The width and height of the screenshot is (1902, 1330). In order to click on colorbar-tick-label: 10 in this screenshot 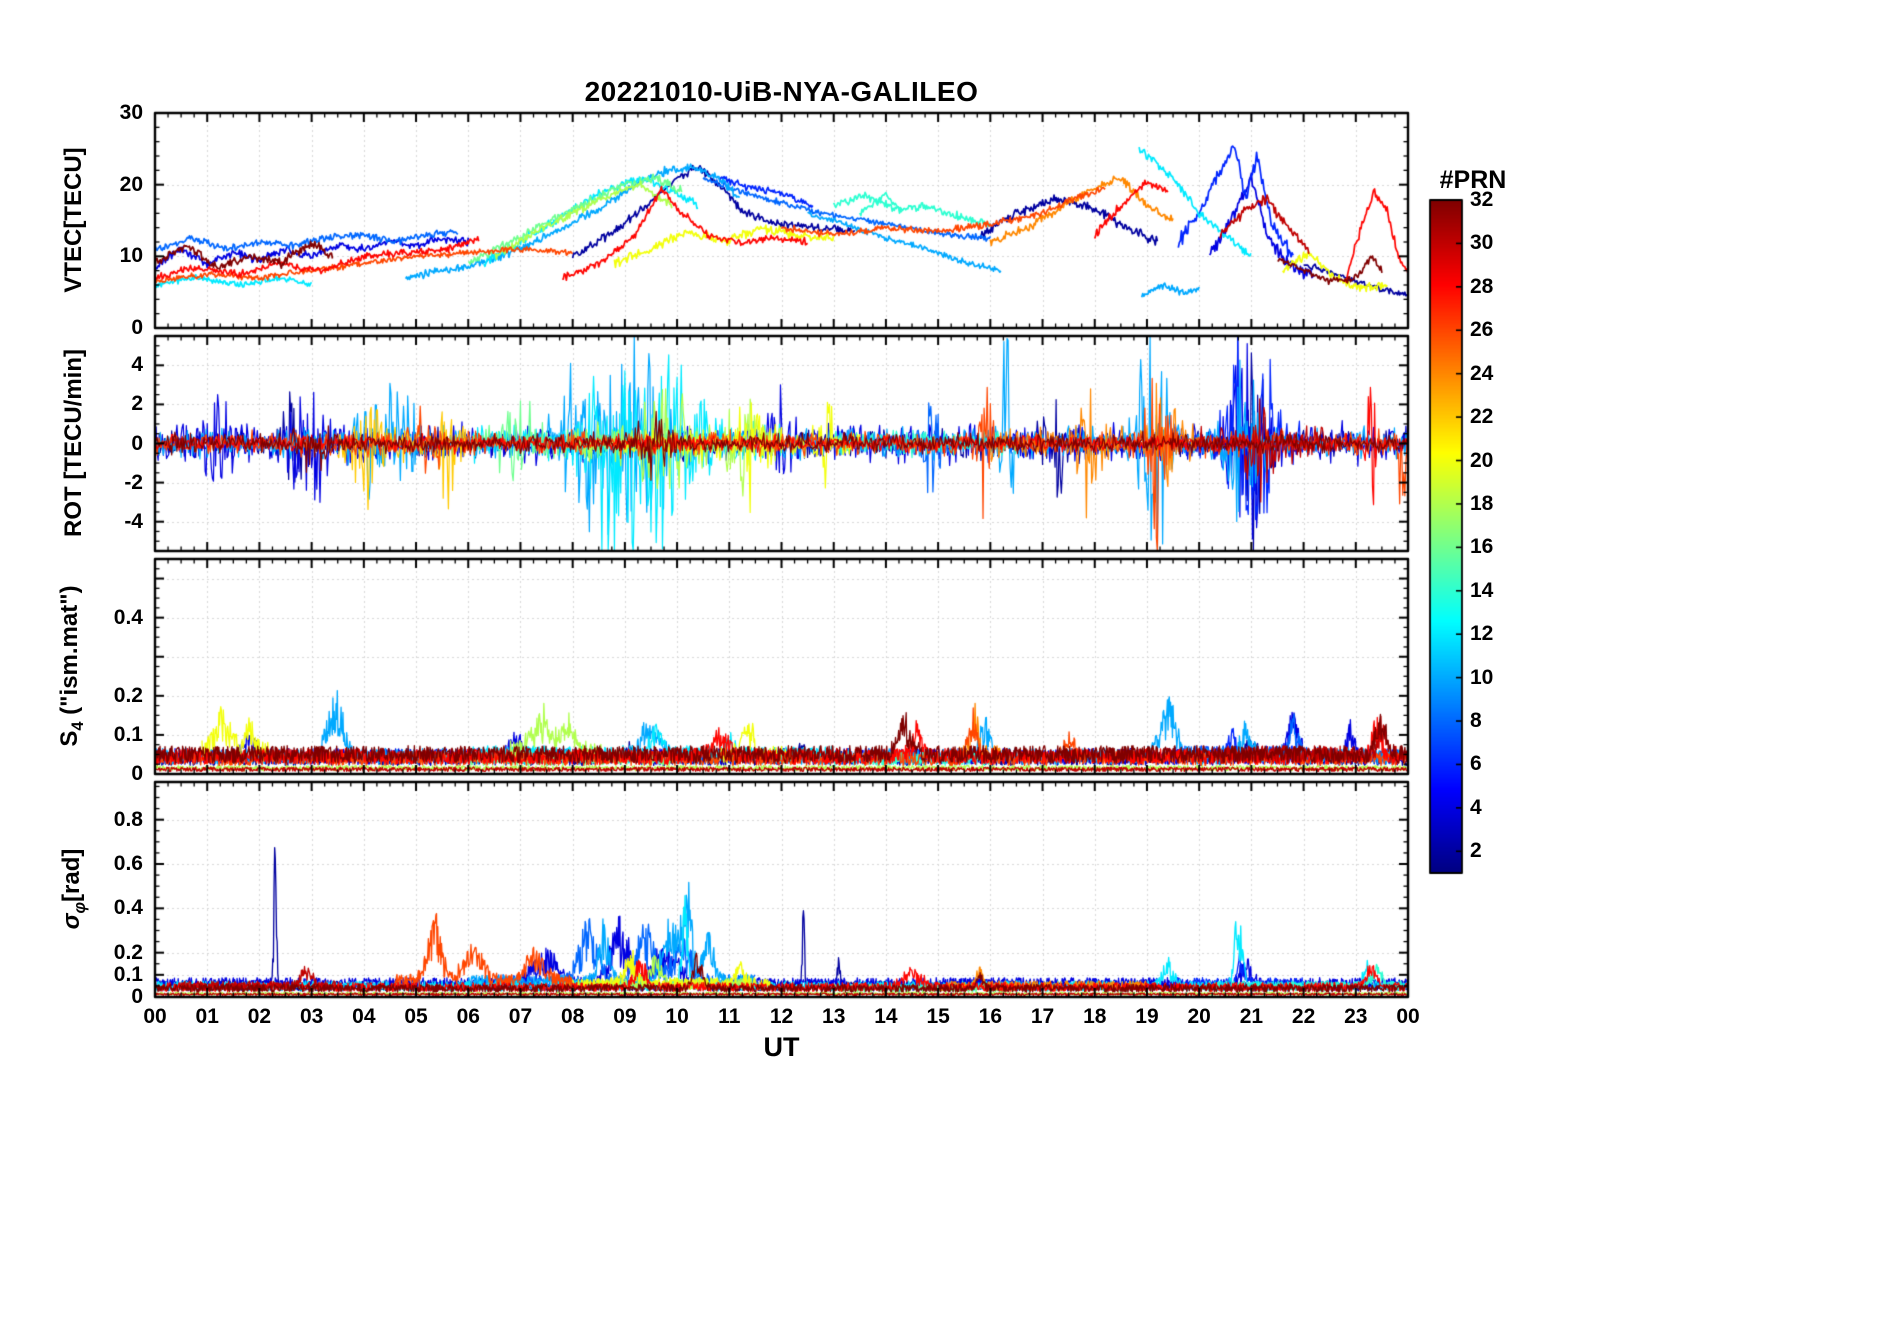, I will do `click(1482, 677)`.